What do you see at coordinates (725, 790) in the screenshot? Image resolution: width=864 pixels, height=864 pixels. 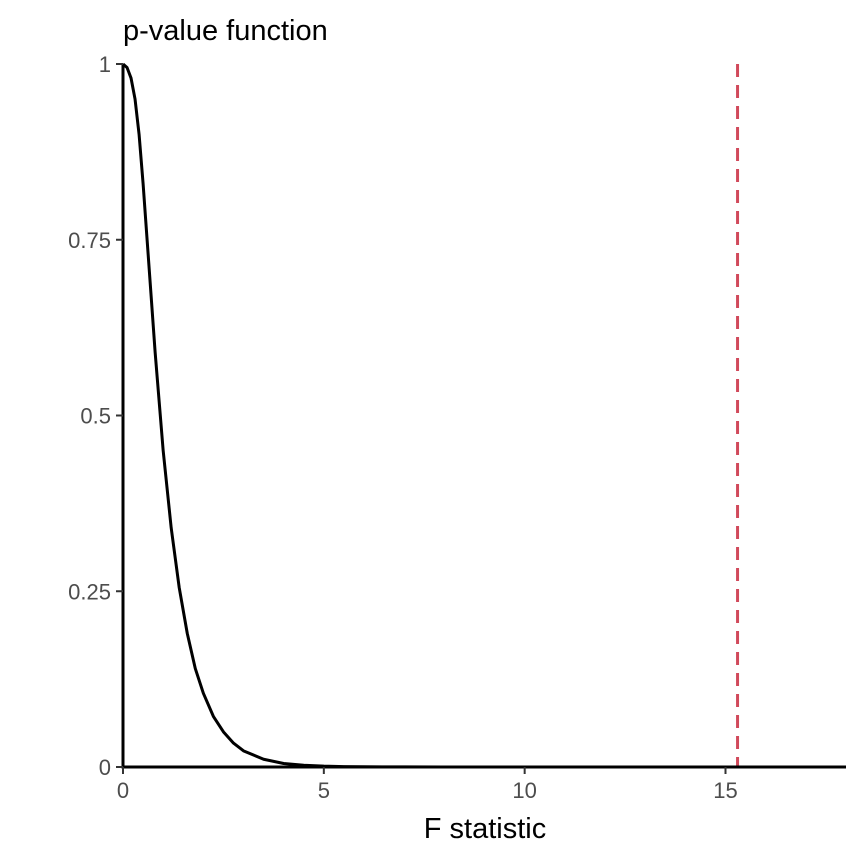 I see `x-tick-label: 15` at bounding box center [725, 790].